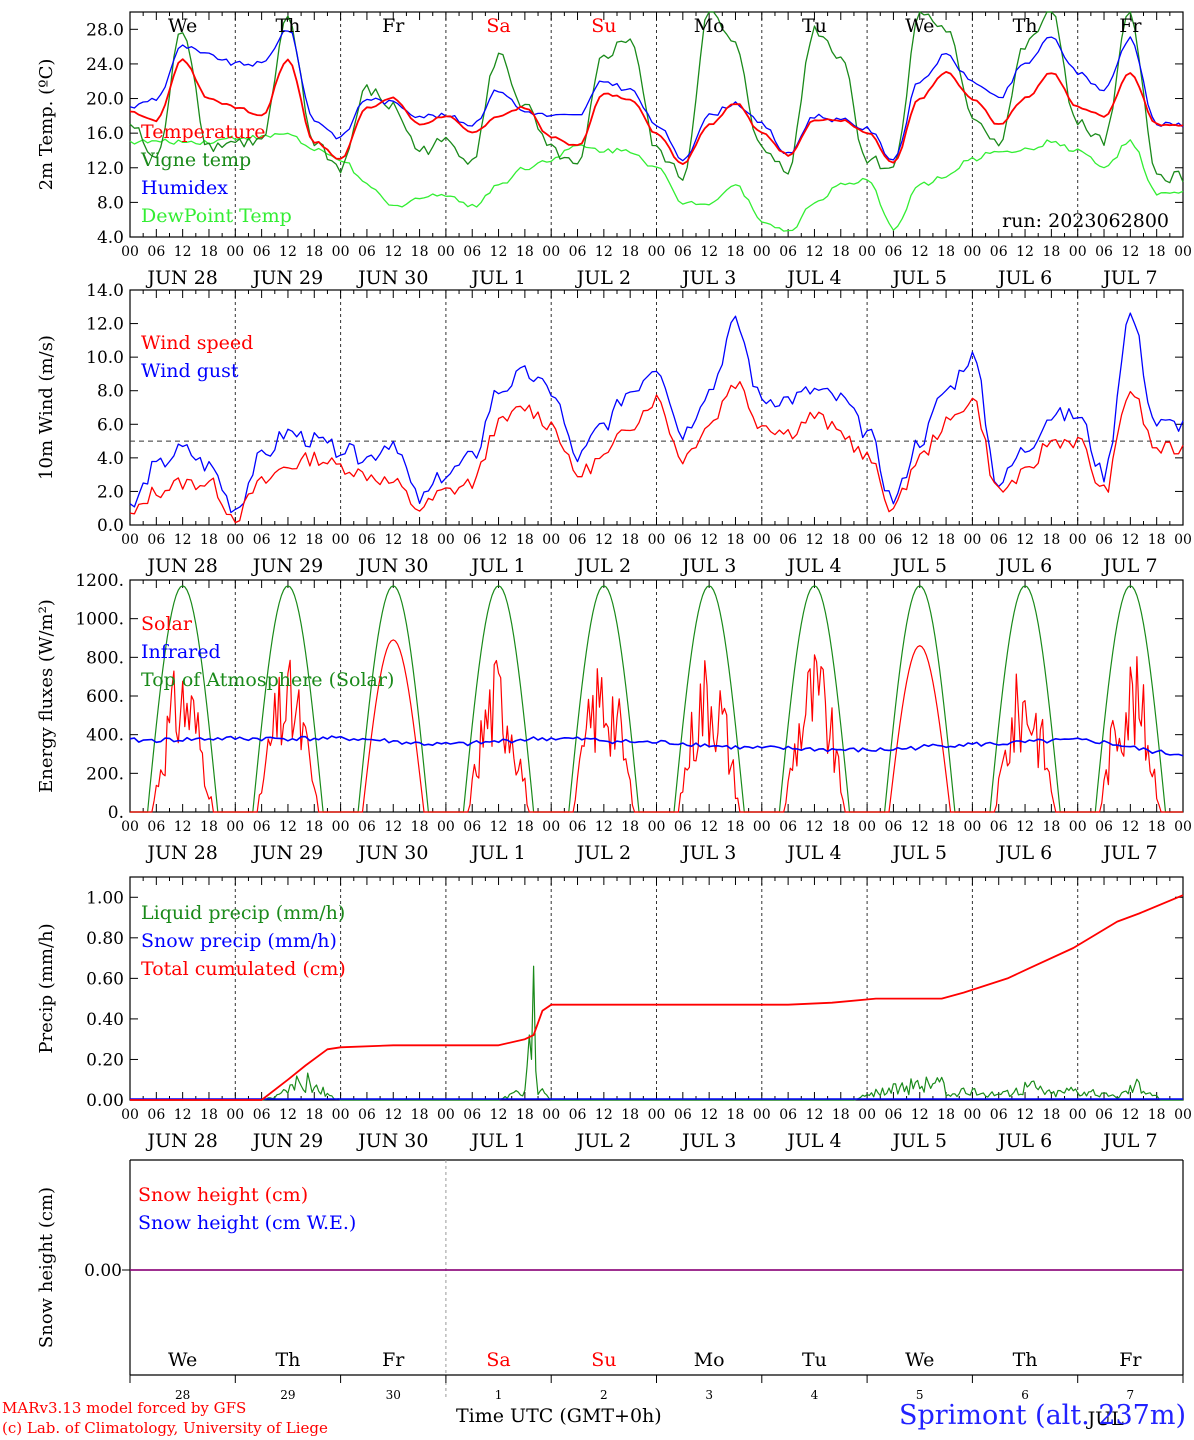  What do you see at coordinates (243, 913) in the screenshot?
I see `legend-entry: Liquid precip (mm/h)` at bounding box center [243, 913].